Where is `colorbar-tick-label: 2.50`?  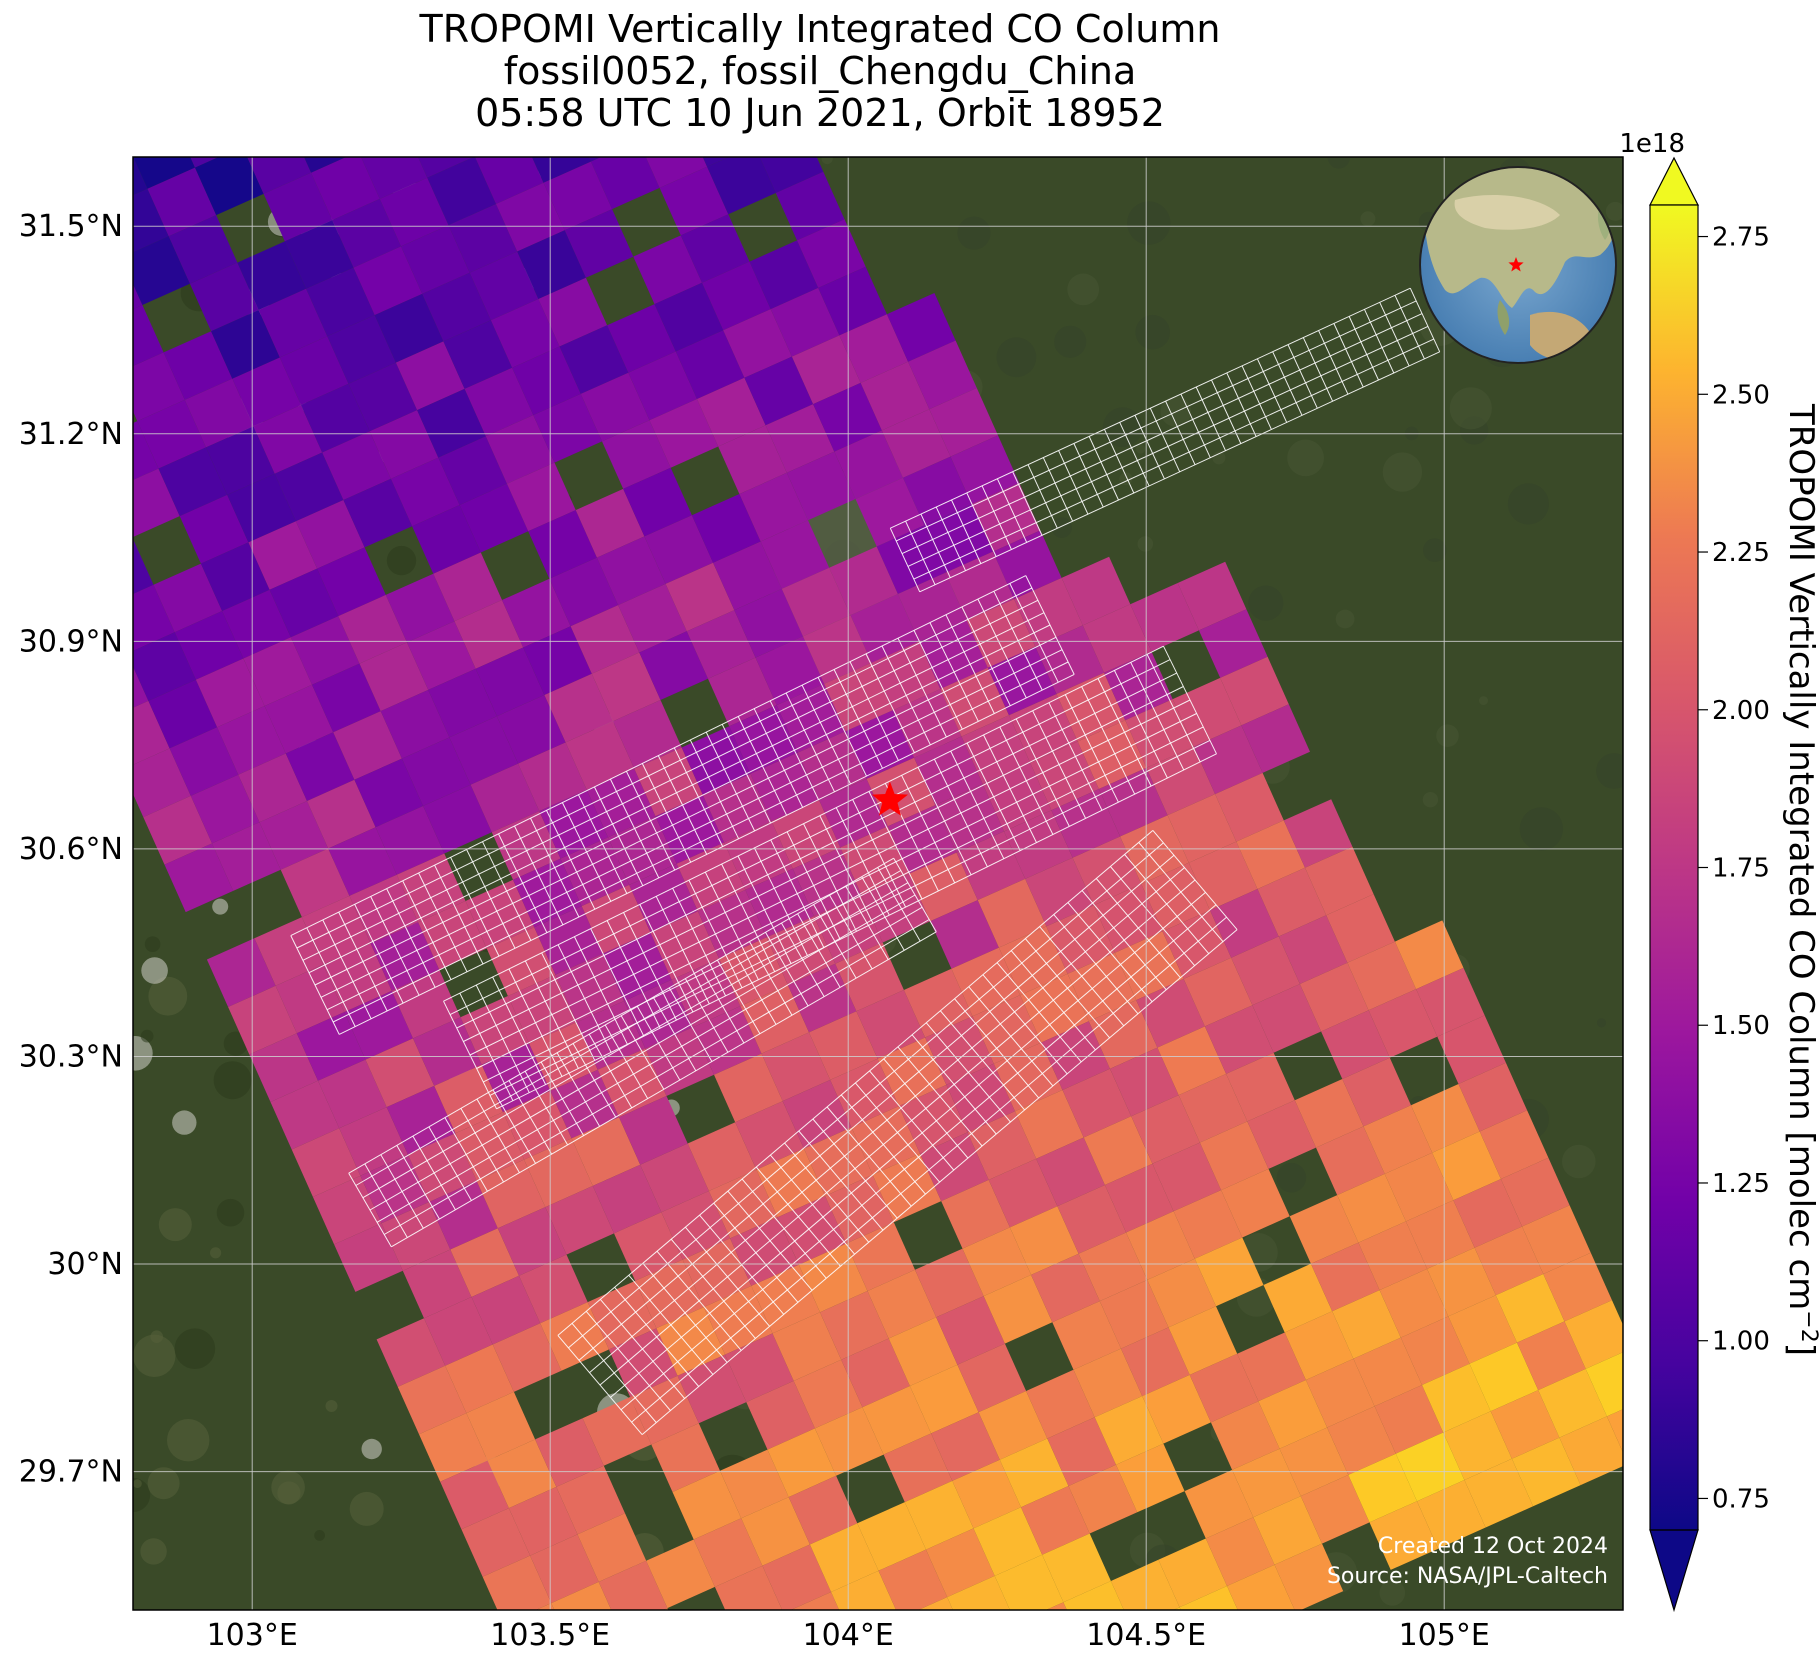
colorbar-tick-label: 2.50 is located at coordinates (1741, 395).